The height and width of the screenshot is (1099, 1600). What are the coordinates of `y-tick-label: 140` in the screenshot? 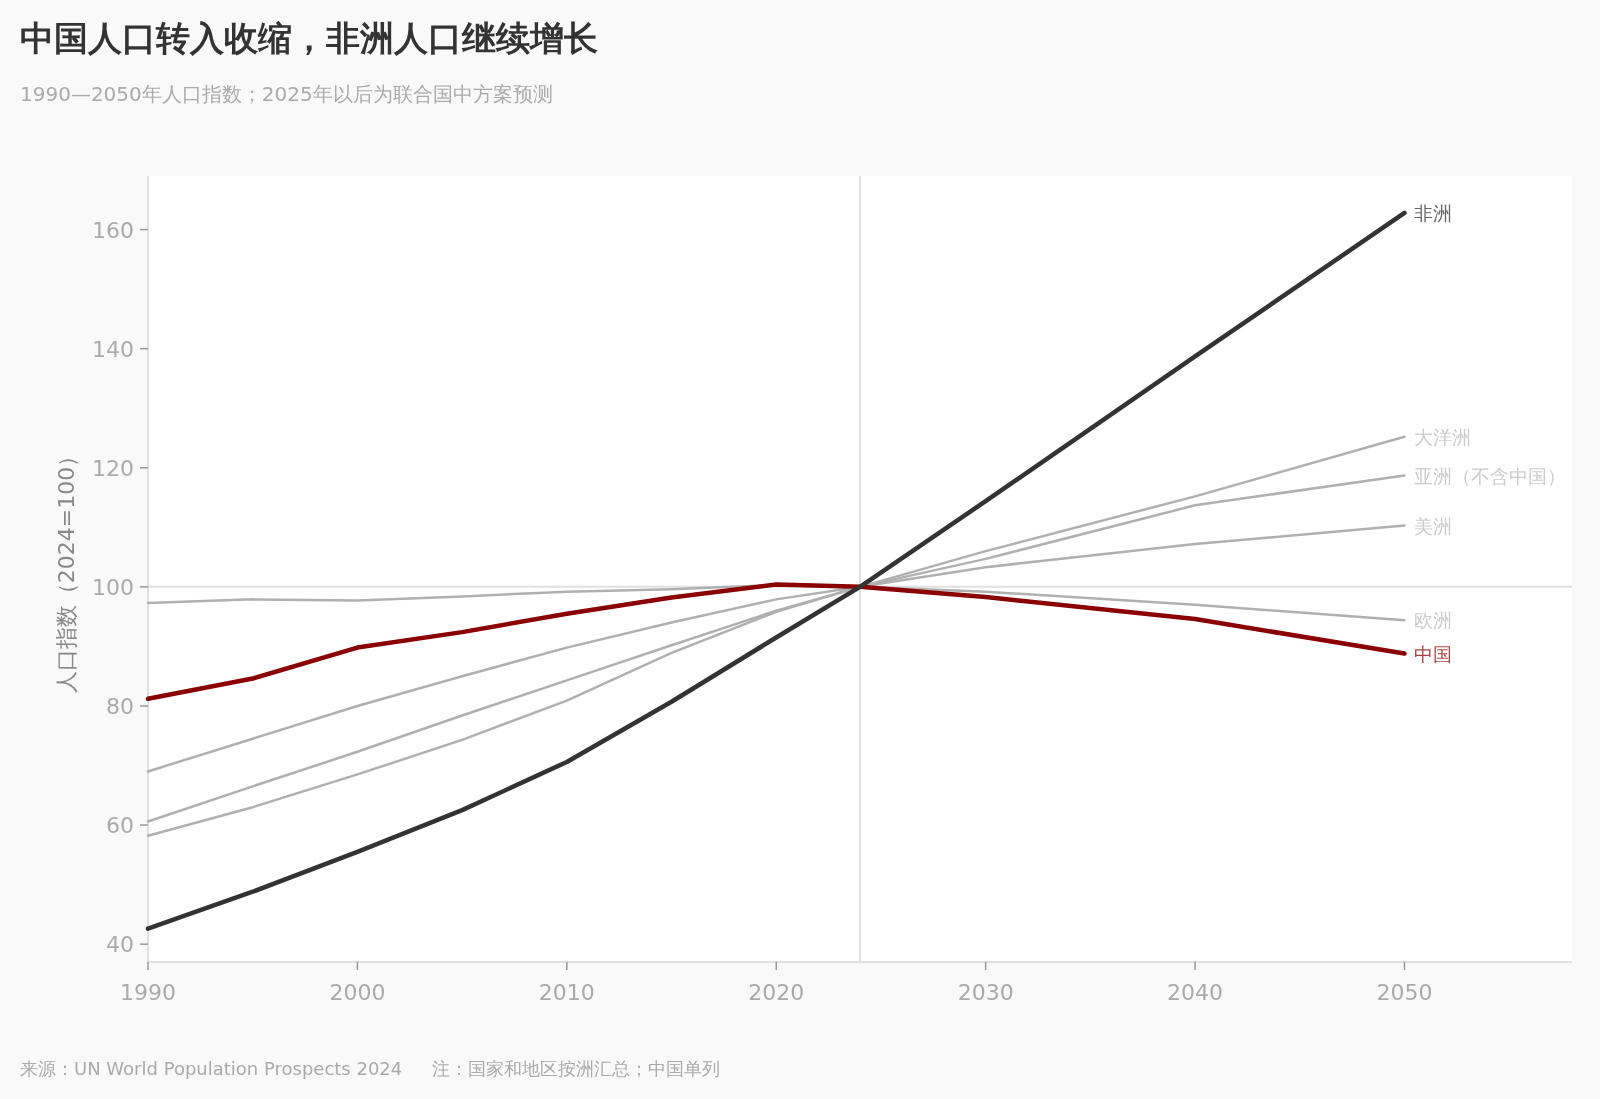 It's located at (113, 349).